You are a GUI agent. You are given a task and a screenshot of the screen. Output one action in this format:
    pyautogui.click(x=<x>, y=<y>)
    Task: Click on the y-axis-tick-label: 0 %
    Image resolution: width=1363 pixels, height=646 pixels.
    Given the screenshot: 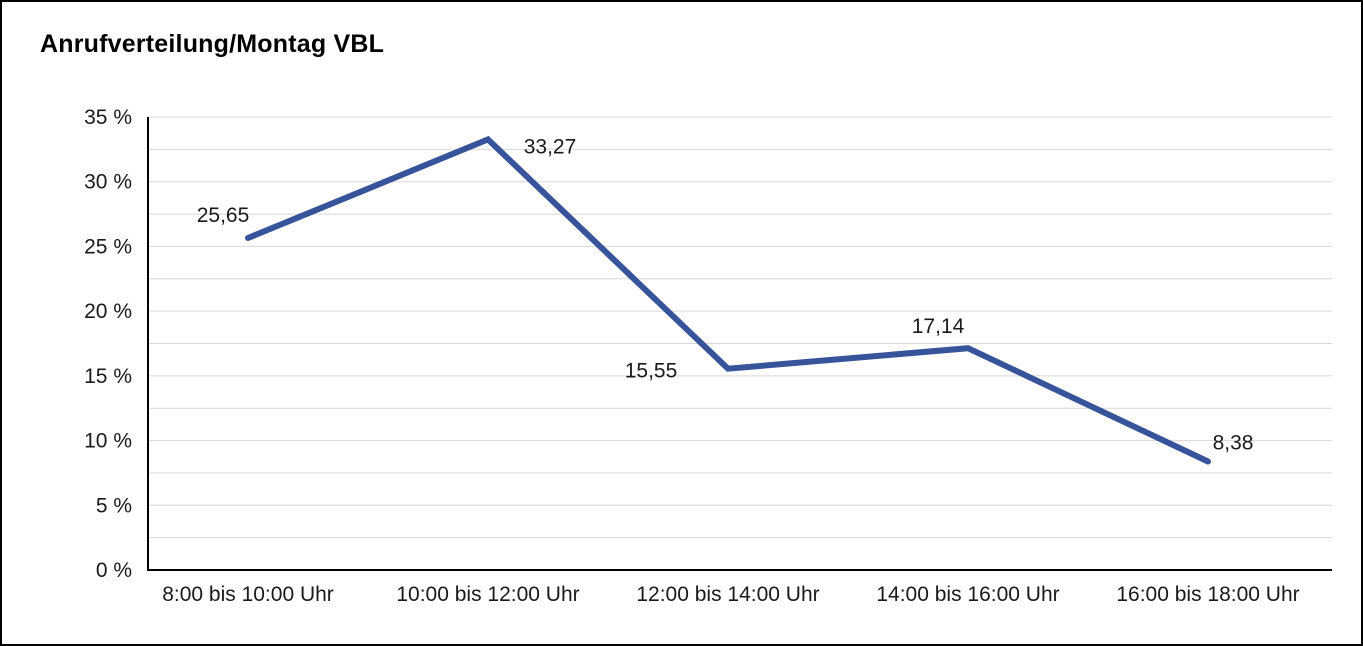 What is the action you would take?
    pyautogui.click(x=114, y=570)
    